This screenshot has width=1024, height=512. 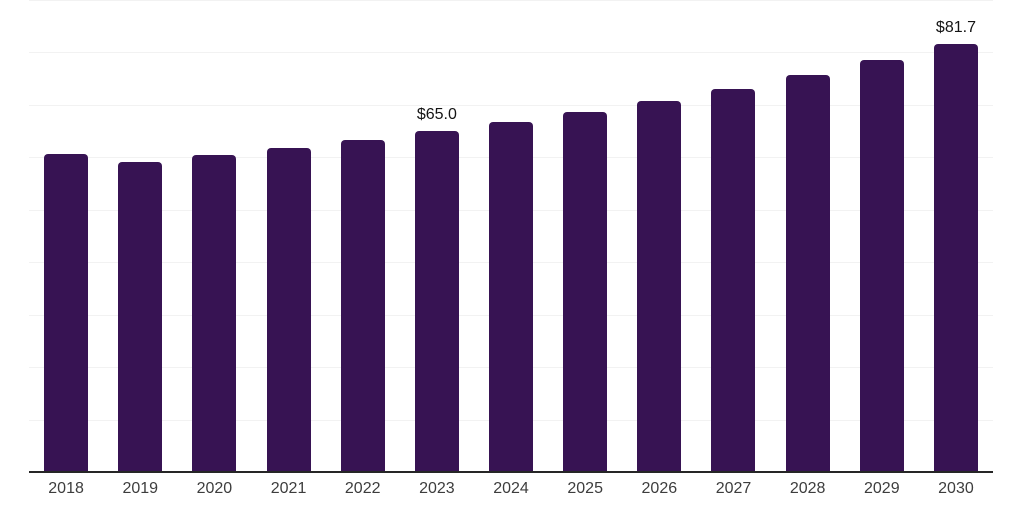 What do you see at coordinates (807, 273) in the screenshot?
I see `bar-2028` at bounding box center [807, 273].